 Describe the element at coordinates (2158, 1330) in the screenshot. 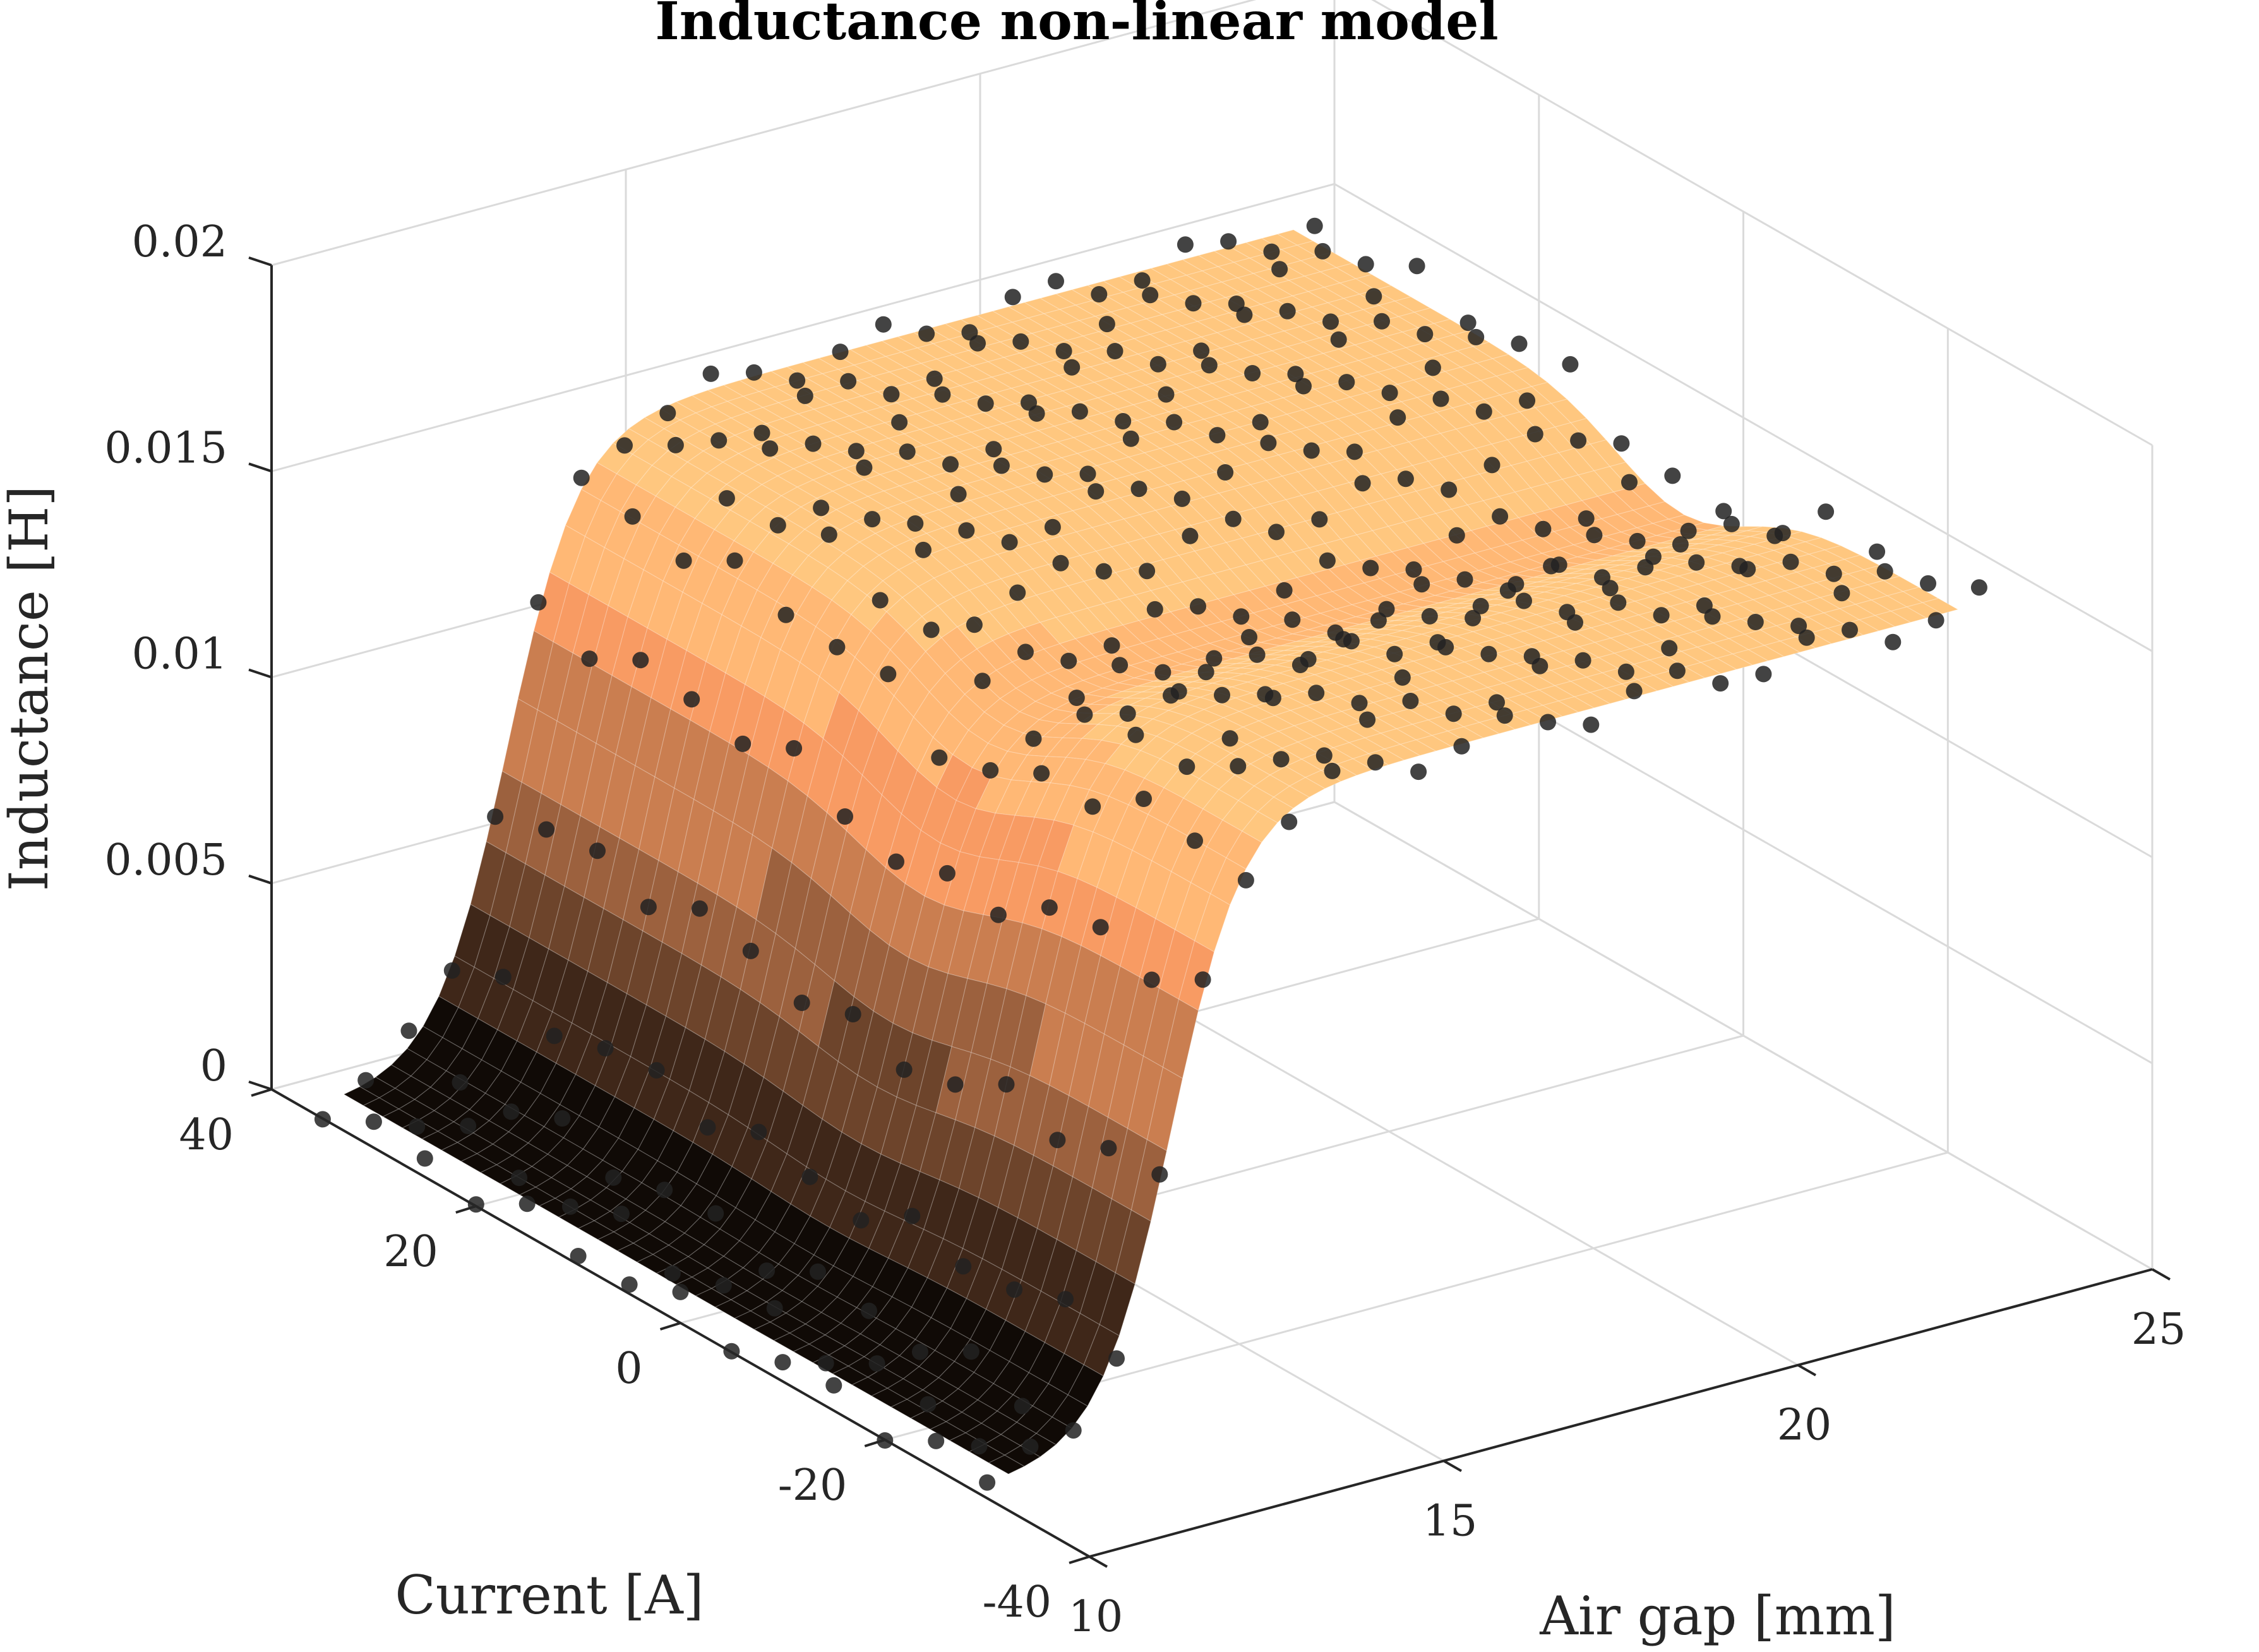

I see `x-tick-label: 25` at that location.